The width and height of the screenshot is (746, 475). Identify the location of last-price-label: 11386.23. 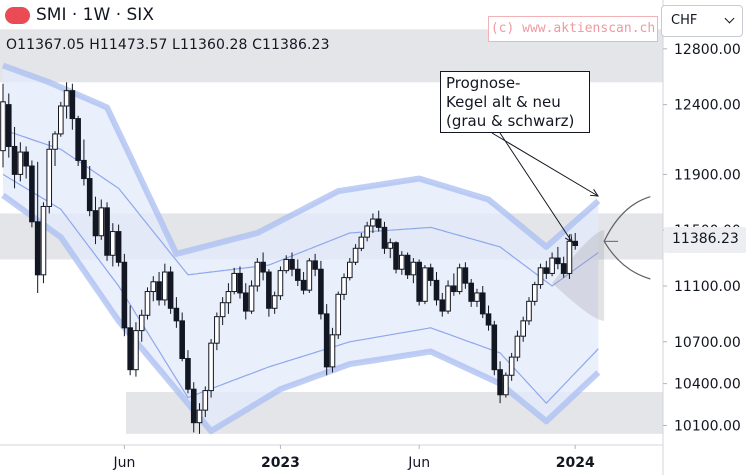
(705, 240).